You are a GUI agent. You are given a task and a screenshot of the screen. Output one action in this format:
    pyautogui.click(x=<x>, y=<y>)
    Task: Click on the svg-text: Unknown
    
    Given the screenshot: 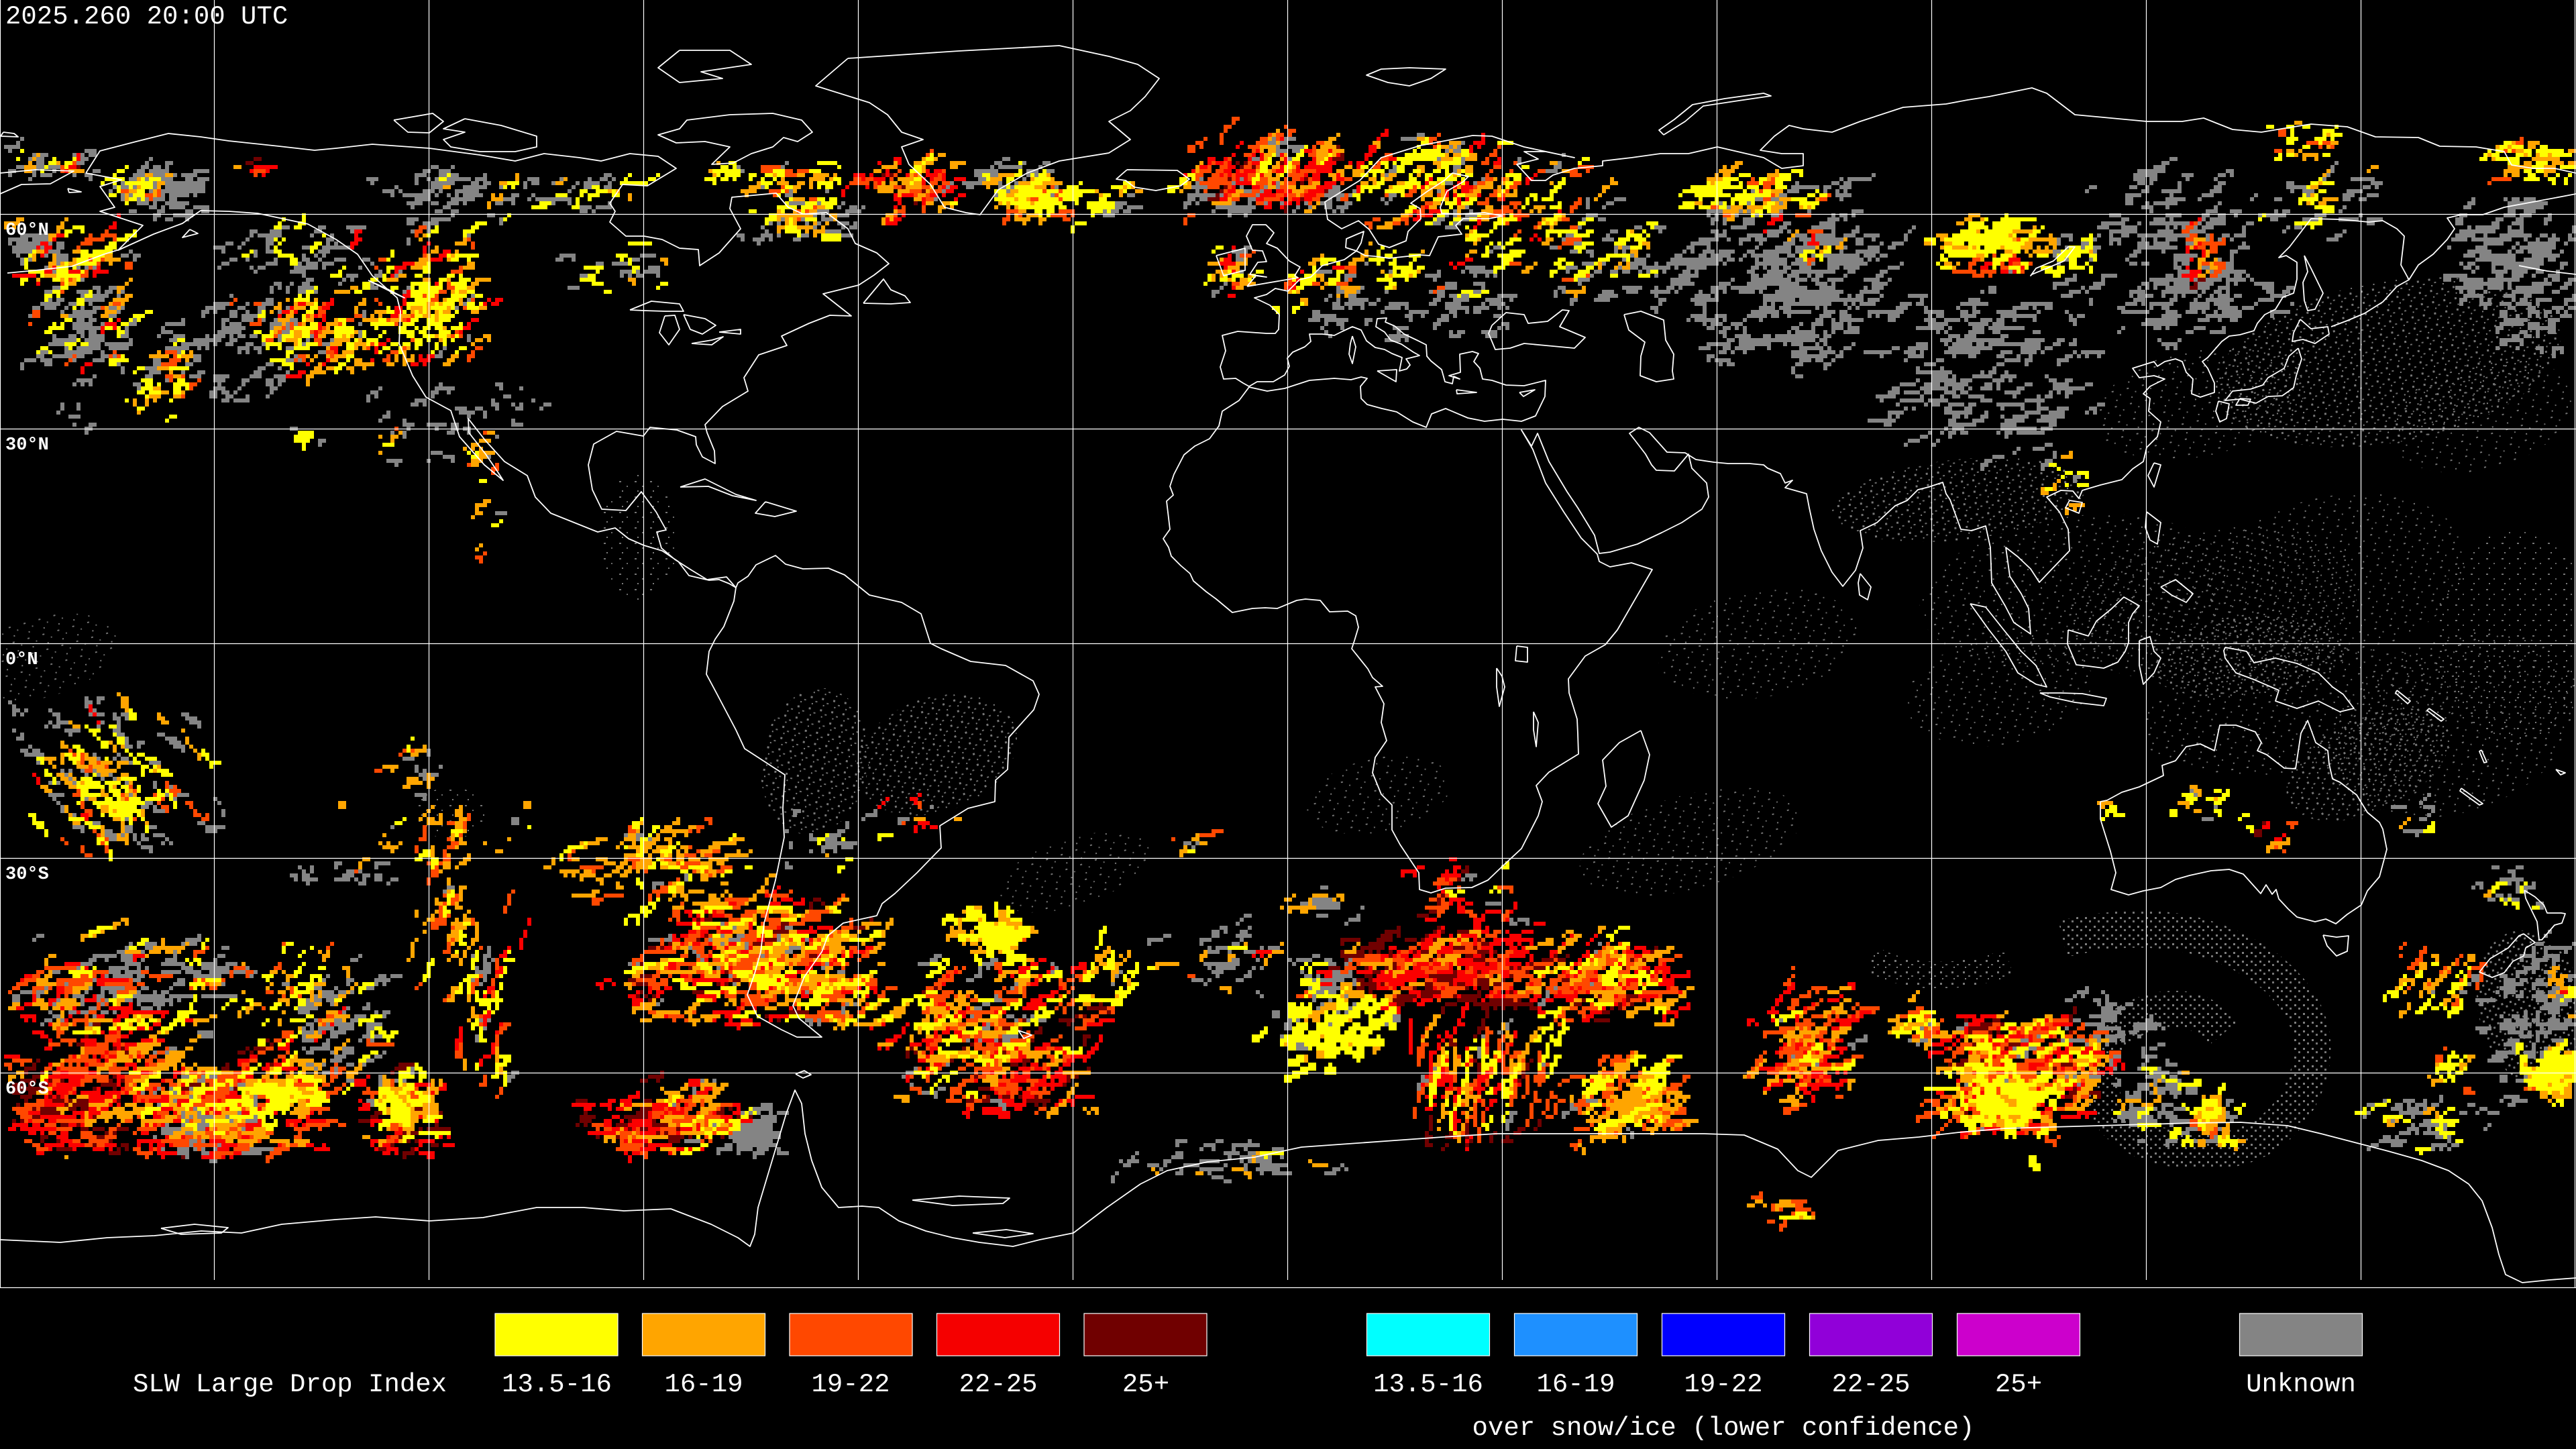 What is the action you would take?
    pyautogui.click(x=2301, y=1384)
    